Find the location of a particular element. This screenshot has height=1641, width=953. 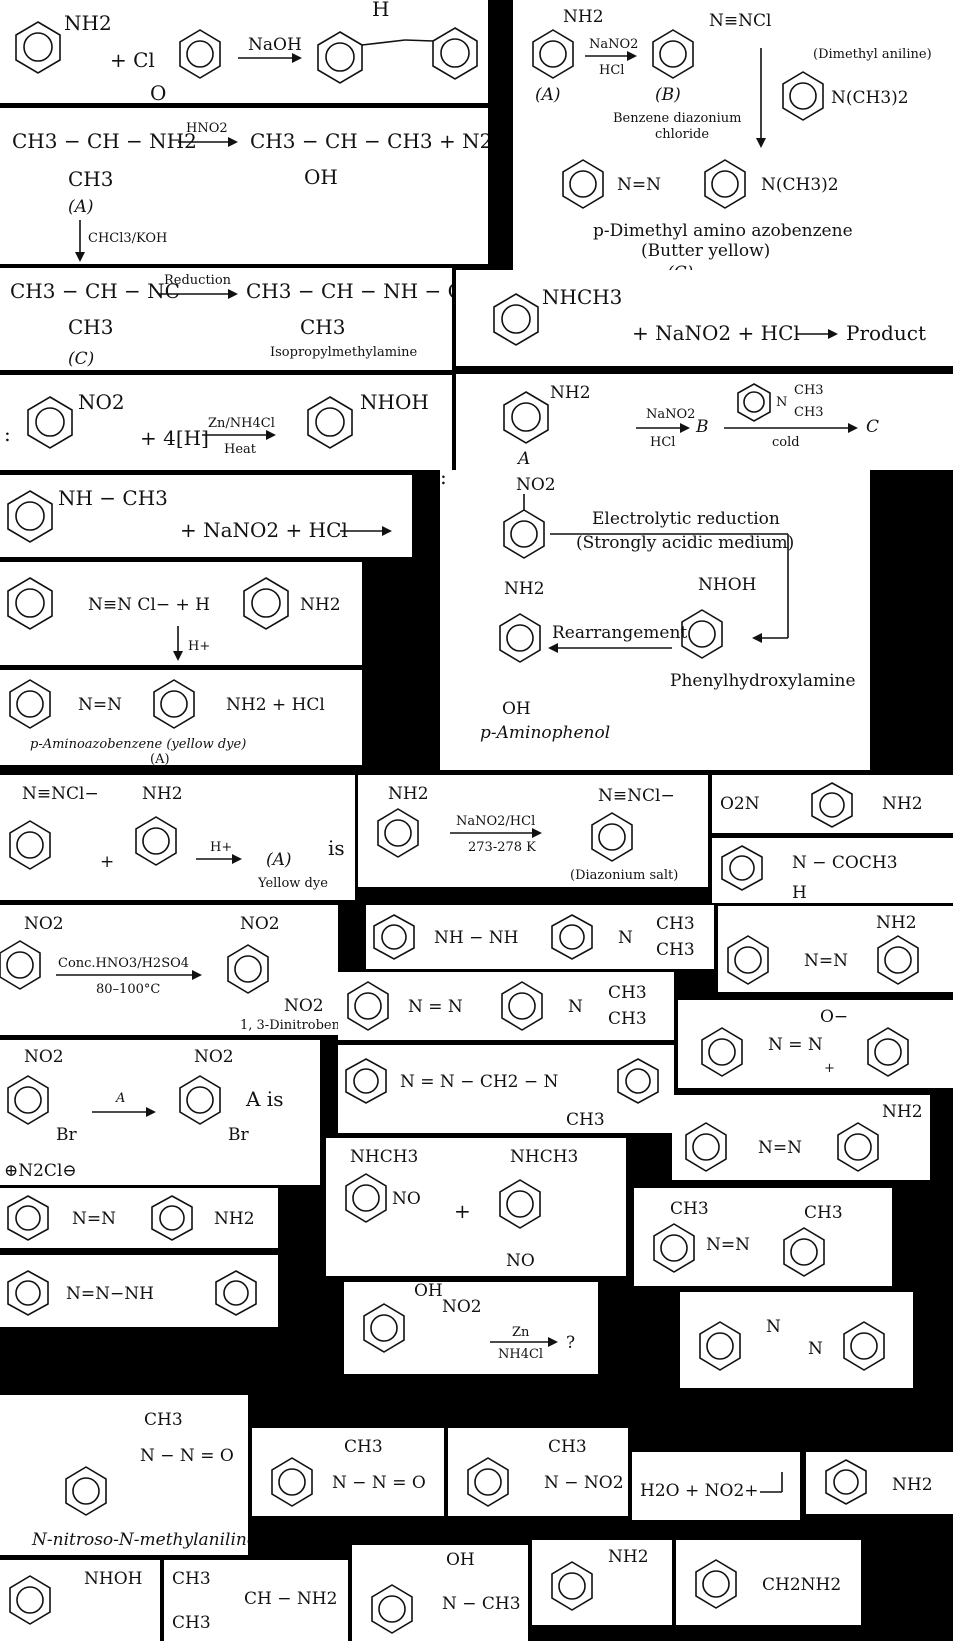

coupling-h-tile: N≡N Cl− + H NH2 H+ is located at coordinates (181, 613).